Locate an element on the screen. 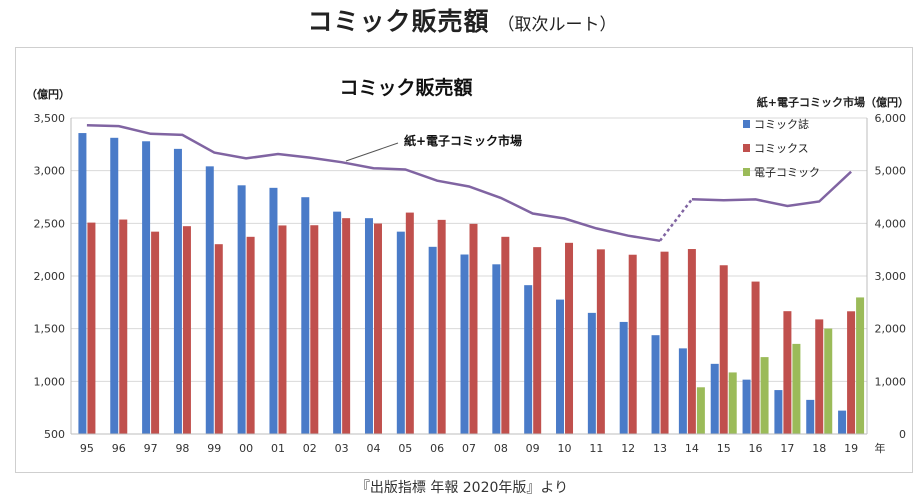 Image resolution: width=924 pixels, height=498 pixels. line-annotation: 紙+電子コミック市場 is located at coordinates (433, 147).